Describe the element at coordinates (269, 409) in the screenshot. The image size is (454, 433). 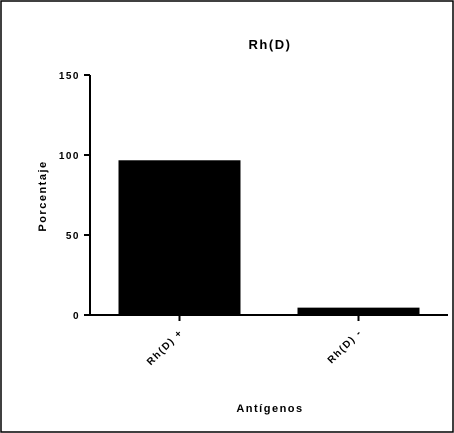
I see `x-axis-label: Antígenos` at that location.